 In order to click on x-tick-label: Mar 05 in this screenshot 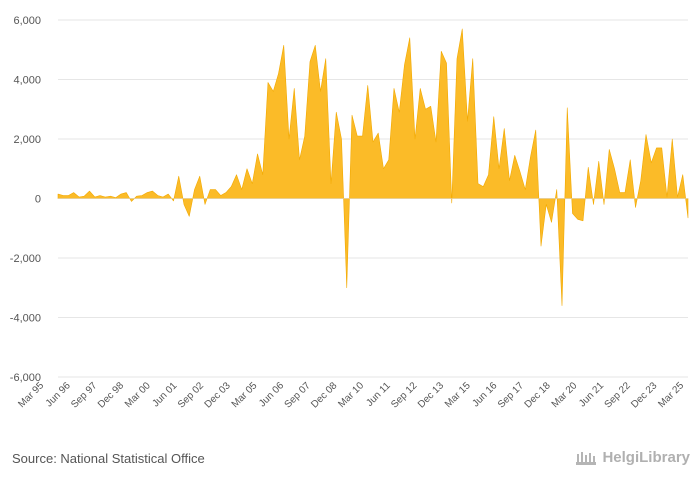, I will do `click(245, 395)`.